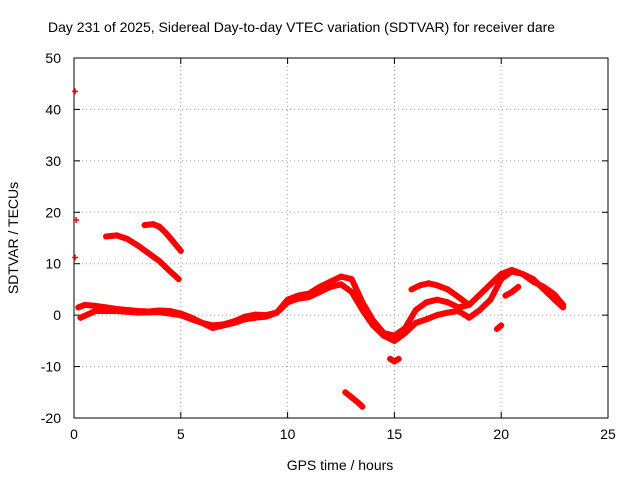  What do you see at coordinates (501, 434) in the screenshot?
I see `x-tick-label: 20` at bounding box center [501, 434].